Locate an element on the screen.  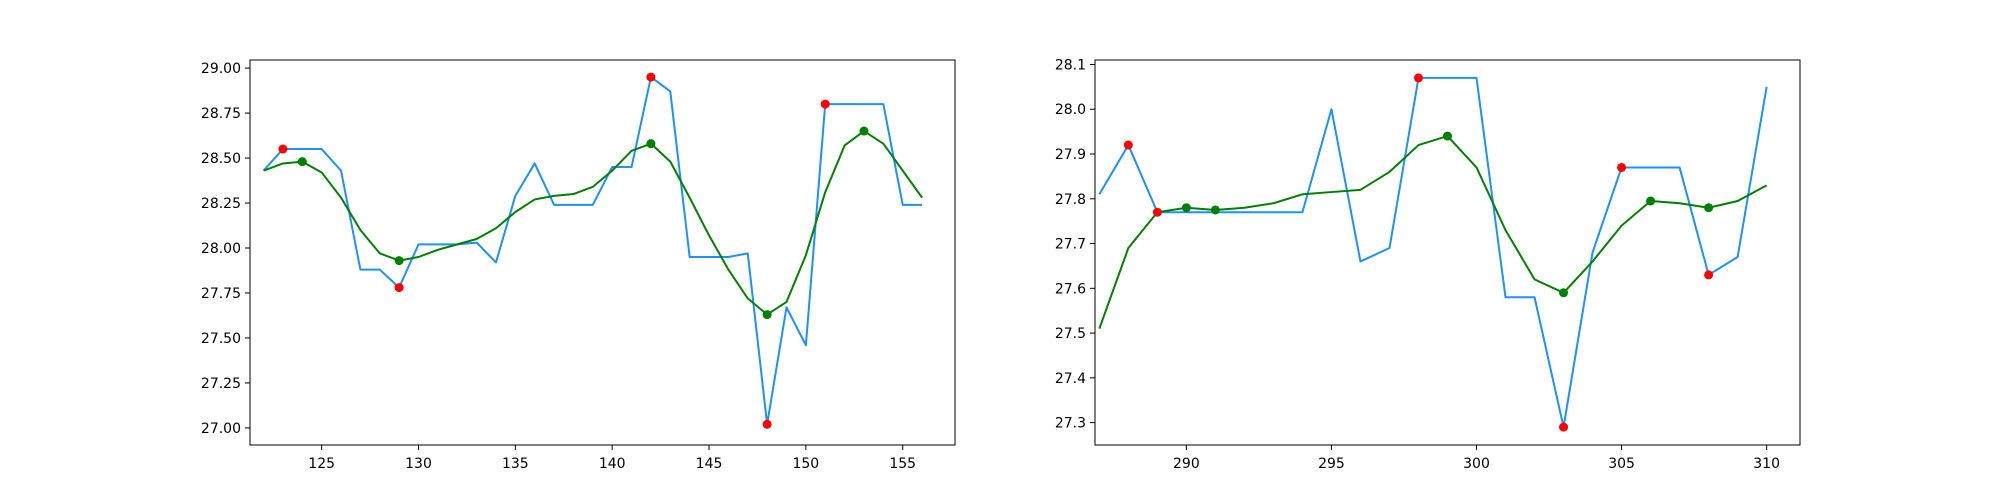
chart-0-x-tick-label: 125 is located at coordinates (321, 464).